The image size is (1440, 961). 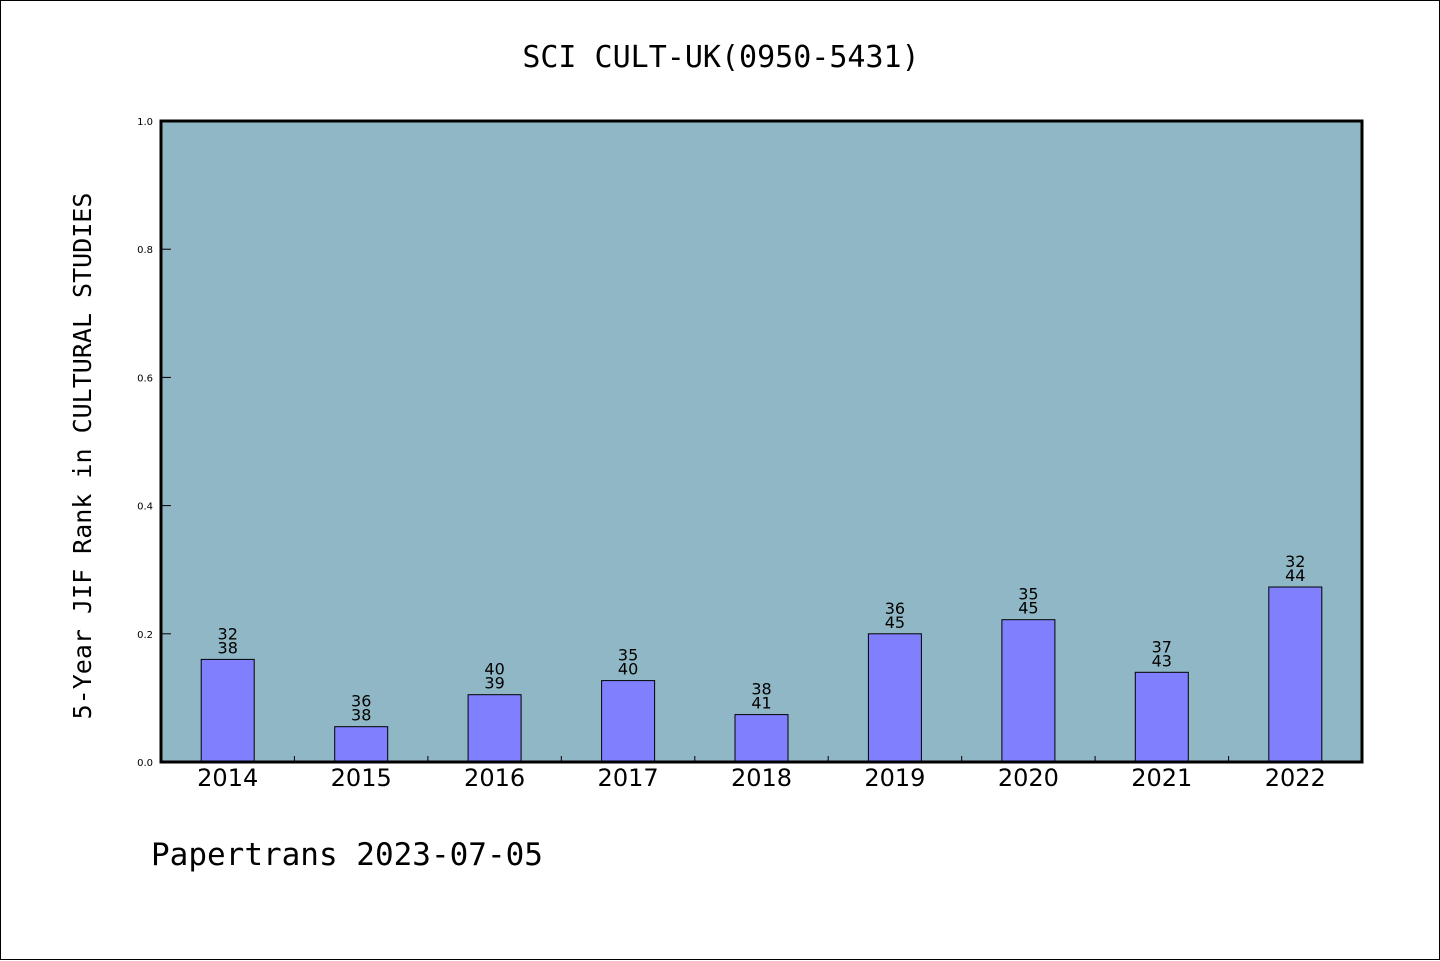 What do you see at coordinates (1295, 575) in the screenshot?
I see `bar-label-2022-2: 44` at bounding box center [1295, 575].